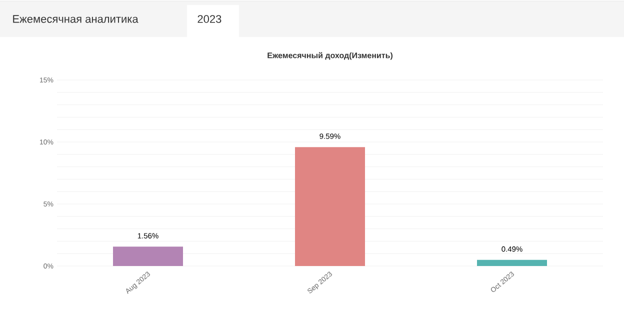 This screenshot has height=317, width=624. Describe the element at coordinates (210, 19) in the screenshot. I see `text: 2023` at that location.